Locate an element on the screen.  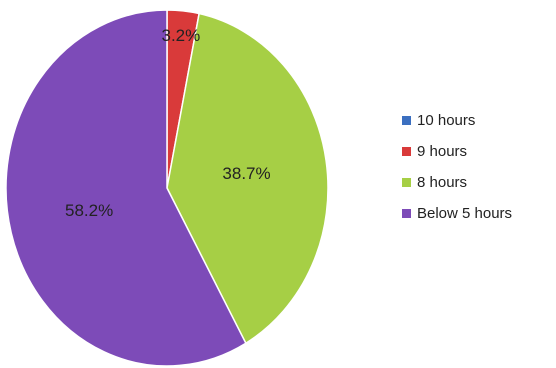
data-label-8-hours: 38.7% is located at coordinates (246, 174).